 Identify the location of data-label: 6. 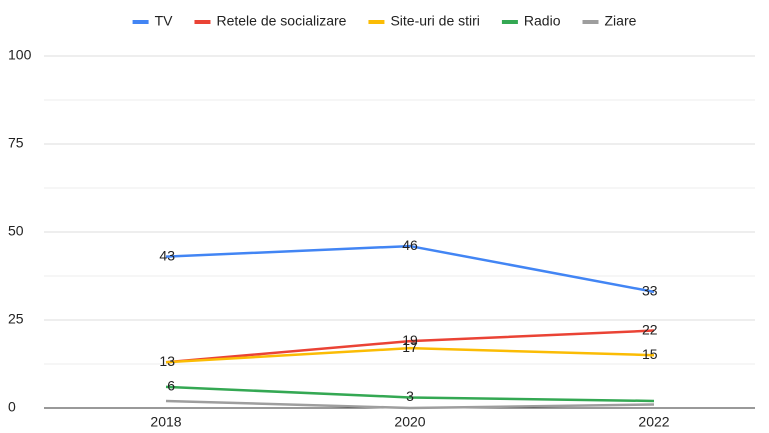
(171, 386).